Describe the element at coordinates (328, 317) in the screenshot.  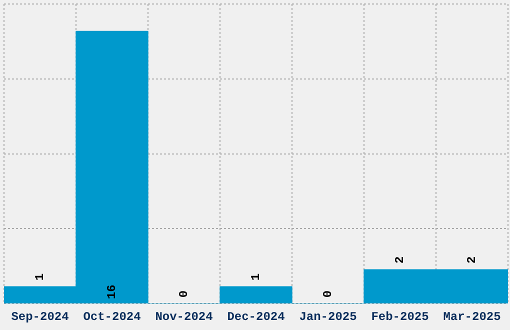
I see `x-tick-label: Jan-2025` at that location.